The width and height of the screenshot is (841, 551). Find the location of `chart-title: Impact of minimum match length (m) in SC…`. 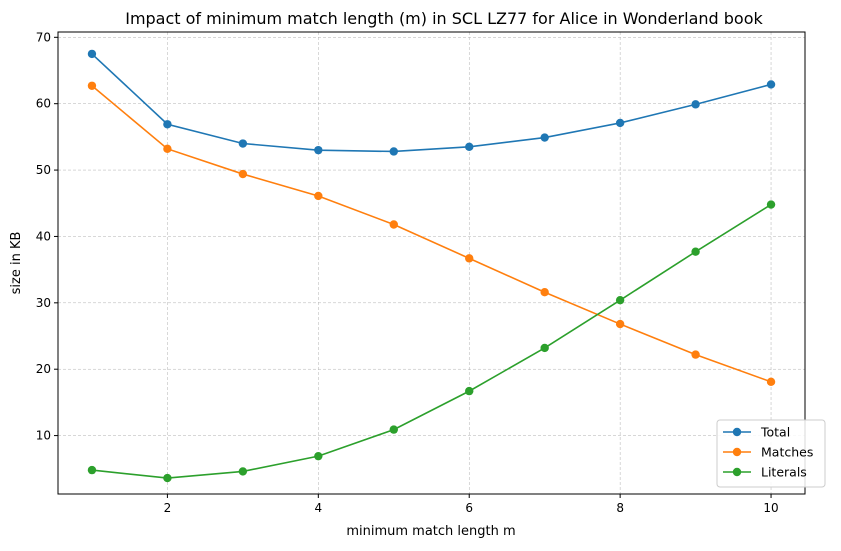

chart-title: Impact of minimum match length (m) in SC… is located at coordinates (444, 18).